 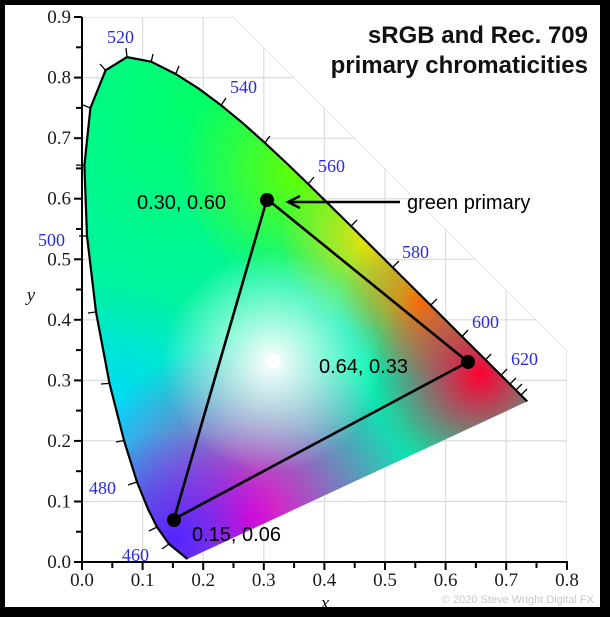 I want to click on wavelength-label-460: 460, so click(x=135, y=555).